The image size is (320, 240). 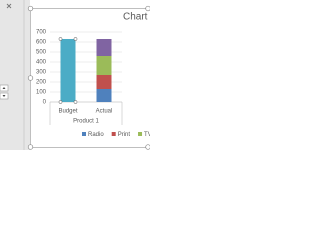 What do you see at coordinates (41, 43) in the screenshot?
I see `y-tick-label: 600` at bounding box center [41, 43].